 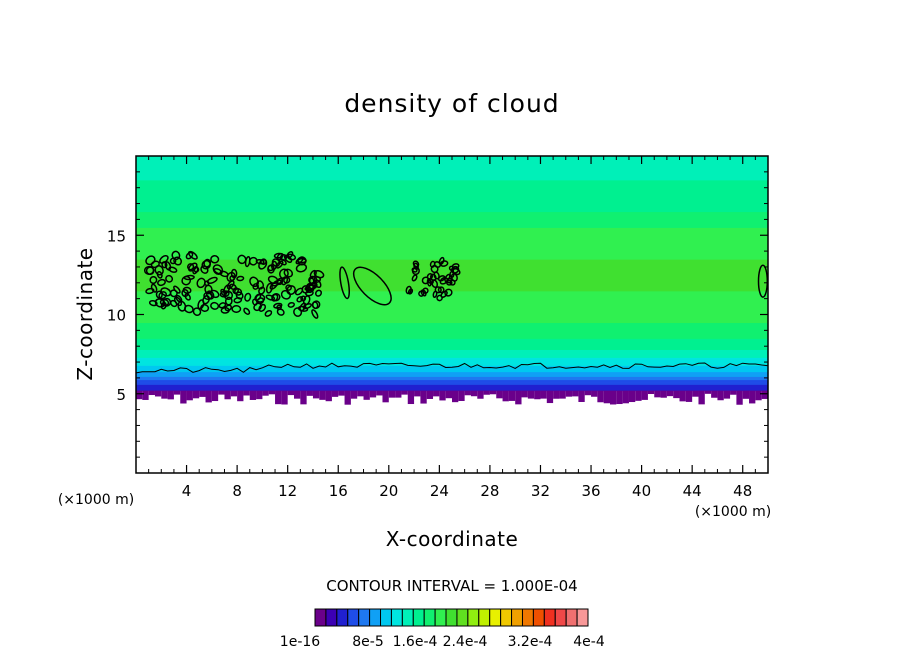 I want to click on contour-lines, so click(x=452, y=312).